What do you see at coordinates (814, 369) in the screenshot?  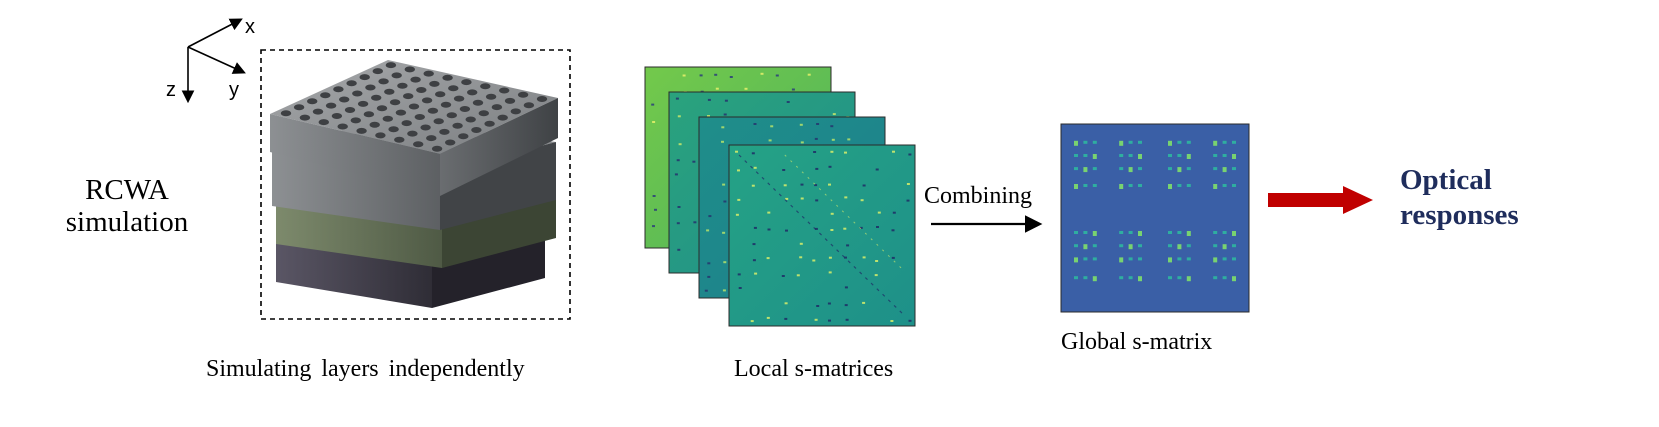 I see `local-matrices-caption: Local s-matrices` at bounding box center [814, 369].